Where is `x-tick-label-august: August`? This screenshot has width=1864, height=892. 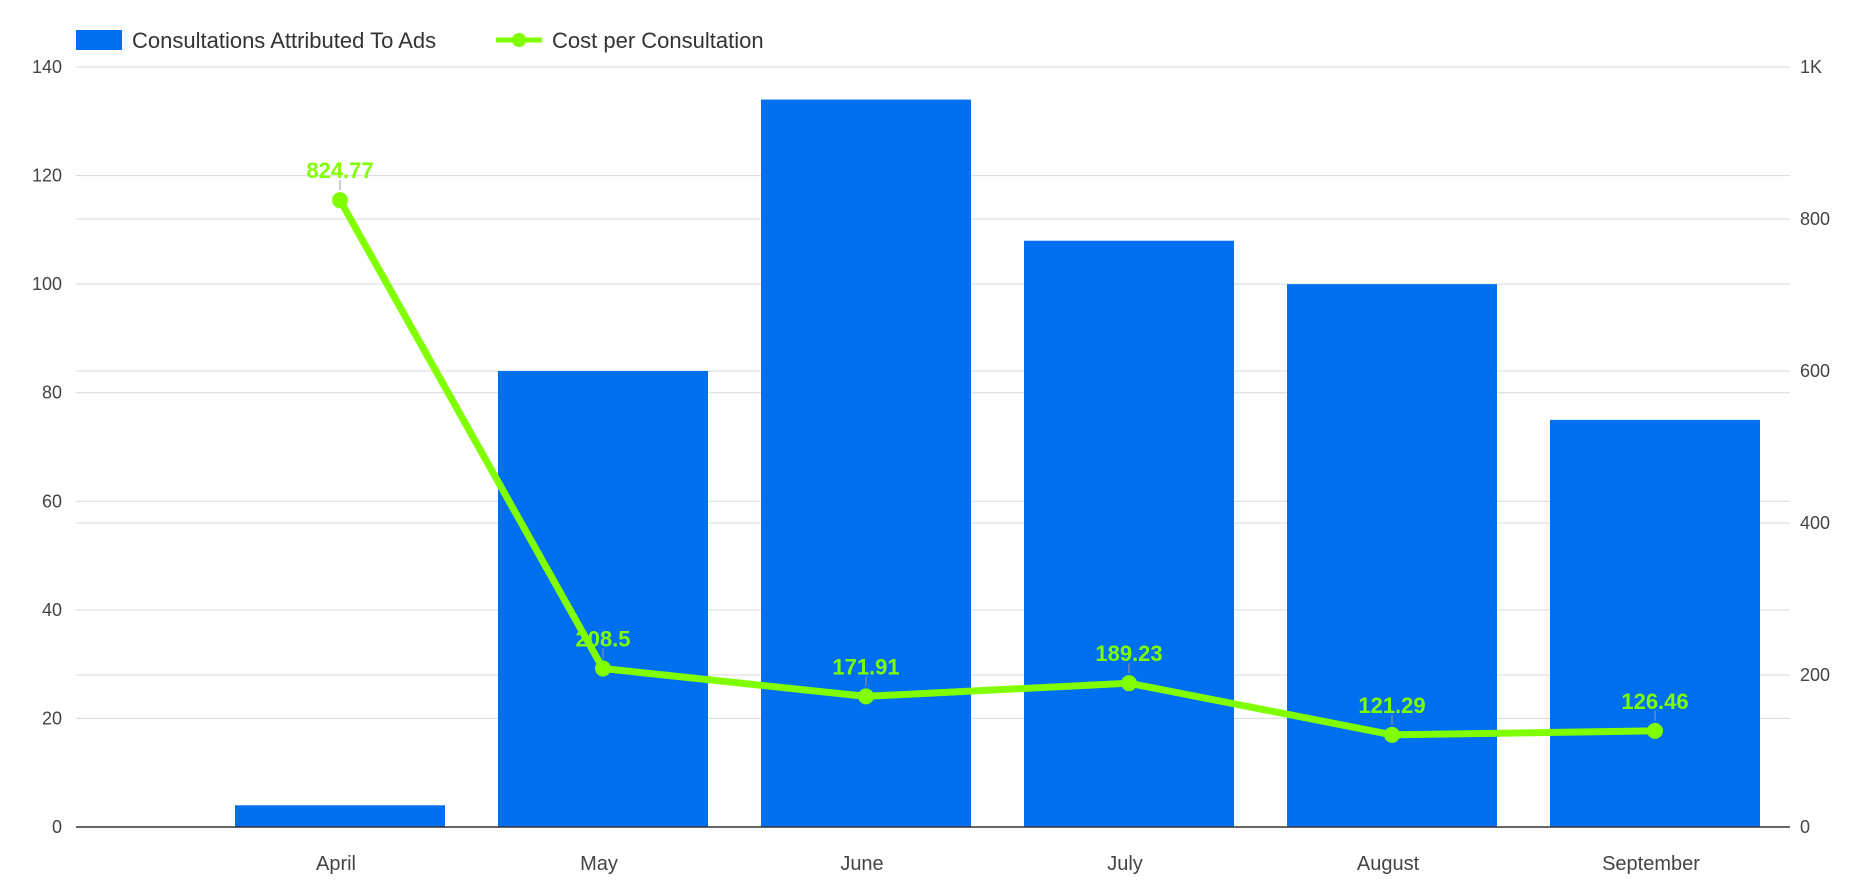
x-tick-label-august: August is located at coordinates (1388, 864).